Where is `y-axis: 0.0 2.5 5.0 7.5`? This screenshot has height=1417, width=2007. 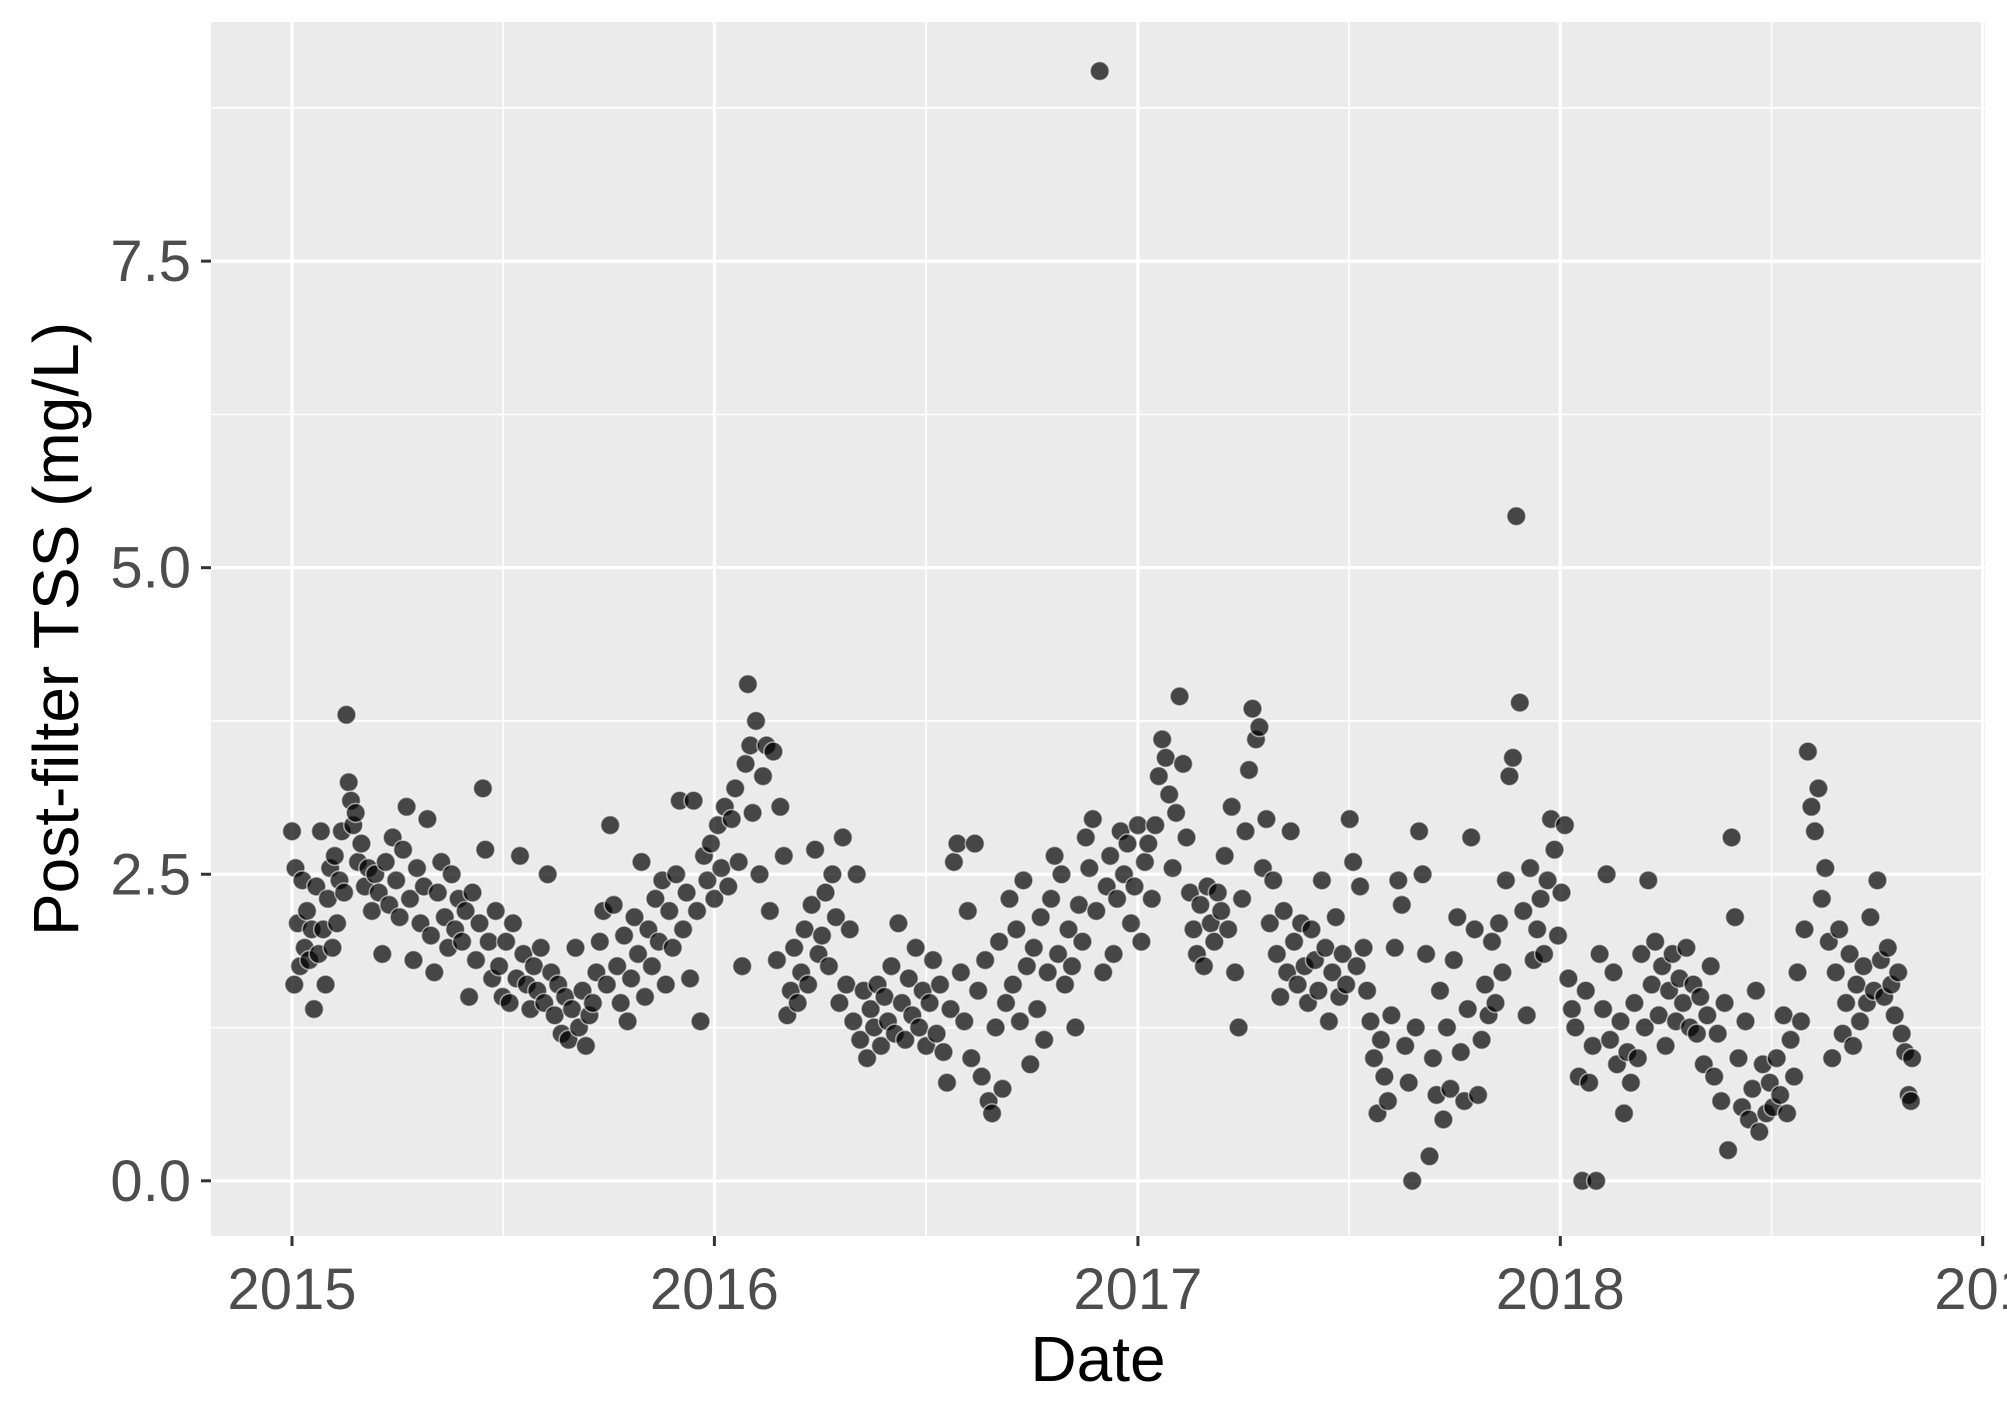
y-axis: 0.0 2.5 5.0 7.5 is located at coordinates (160, 721).